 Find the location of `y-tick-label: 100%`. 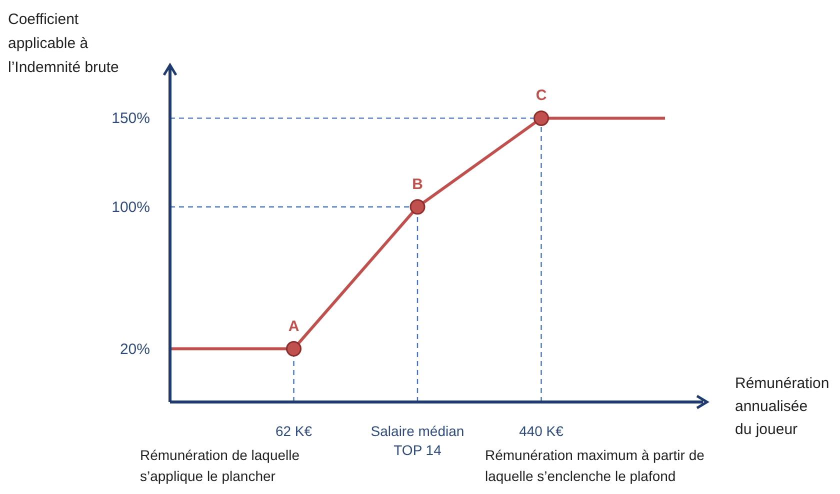

y-tick-label: 100% is located at coordinates (131, 207).